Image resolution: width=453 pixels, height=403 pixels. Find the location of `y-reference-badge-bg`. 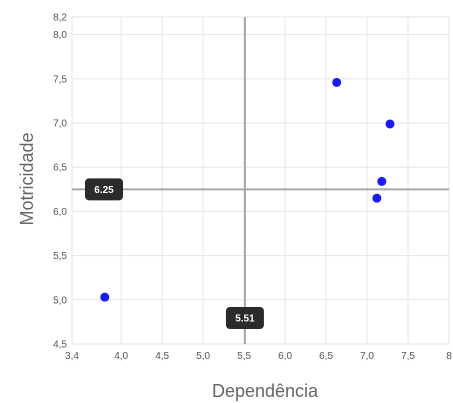

y-reference-badge-bg is located at coordinates (104, 189).